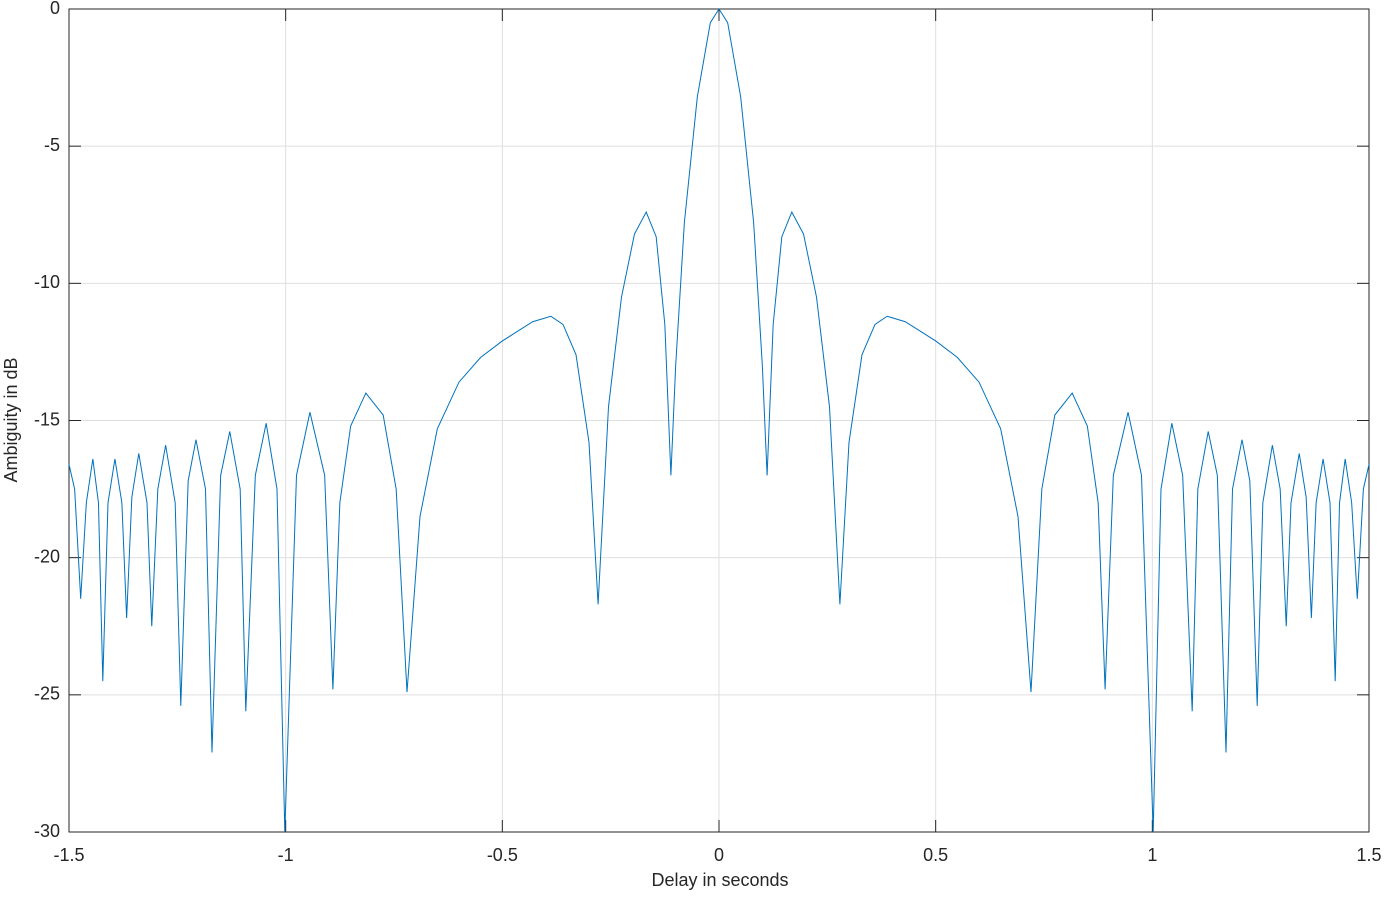 The height and width of the screenshot is (900, 1386). What do you see at coordinates (719, 855) in the screenshot?
I see `x-tick-label: 0` at bounding box center [719, 855].